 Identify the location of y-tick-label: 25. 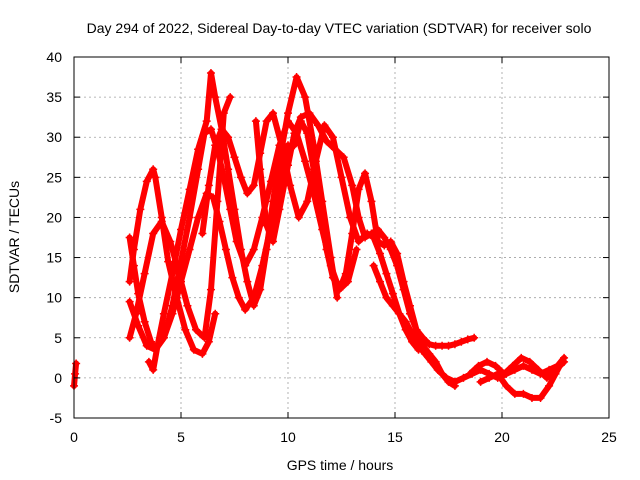
(54, 177).